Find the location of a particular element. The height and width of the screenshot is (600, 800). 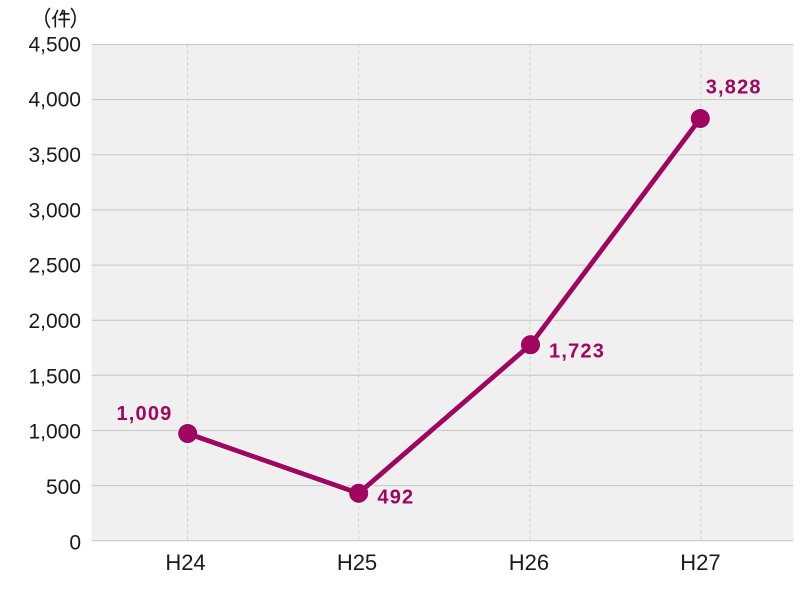

svg-text: 3,000 is located at coordinates (54, 210).